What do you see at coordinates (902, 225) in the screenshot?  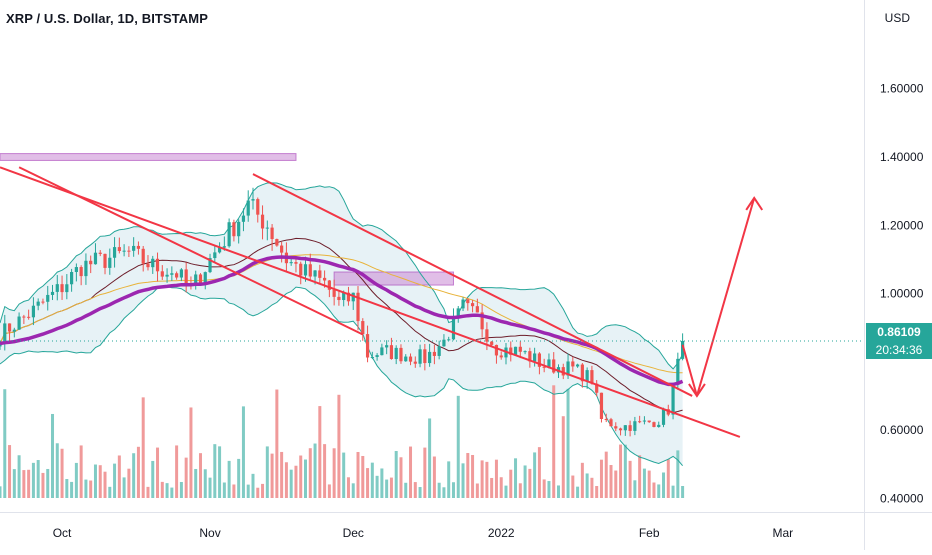 I see `y-tick-label: 1.20000` at bounding box center [902, 225].